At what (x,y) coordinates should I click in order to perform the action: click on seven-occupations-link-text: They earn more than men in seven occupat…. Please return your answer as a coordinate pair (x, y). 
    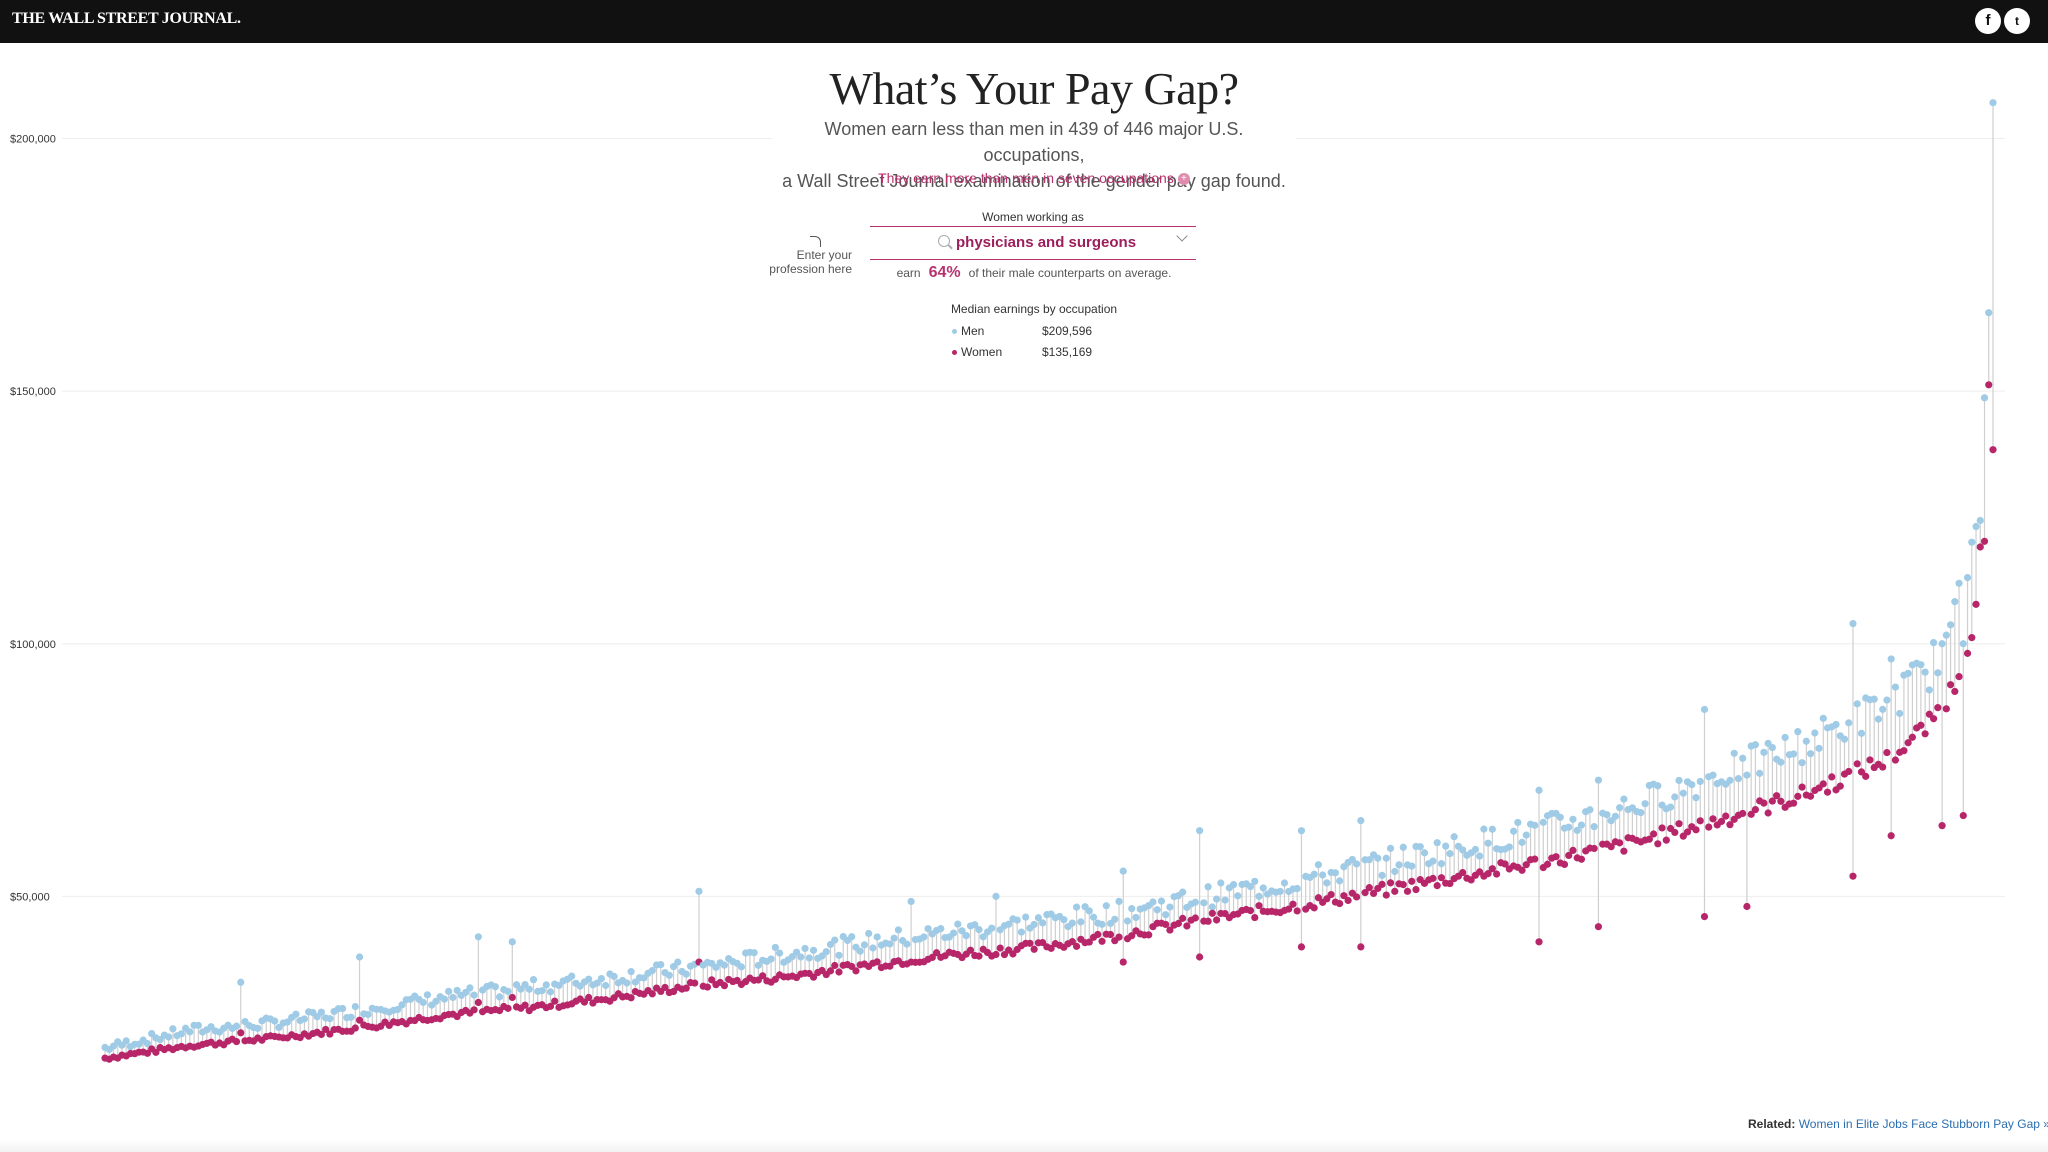
    Looking at the image, I should click on (1026, 178).